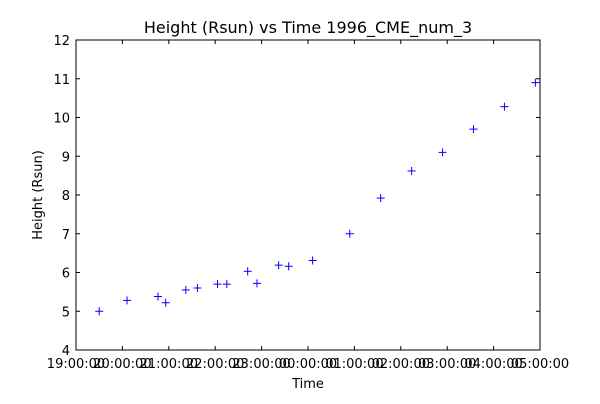 This screenshot has width=600, height=404. What do you see at coordinates (61, 80) in the screenshot?
I see `y-tick-label: 11` at bounding box center [61, 80].